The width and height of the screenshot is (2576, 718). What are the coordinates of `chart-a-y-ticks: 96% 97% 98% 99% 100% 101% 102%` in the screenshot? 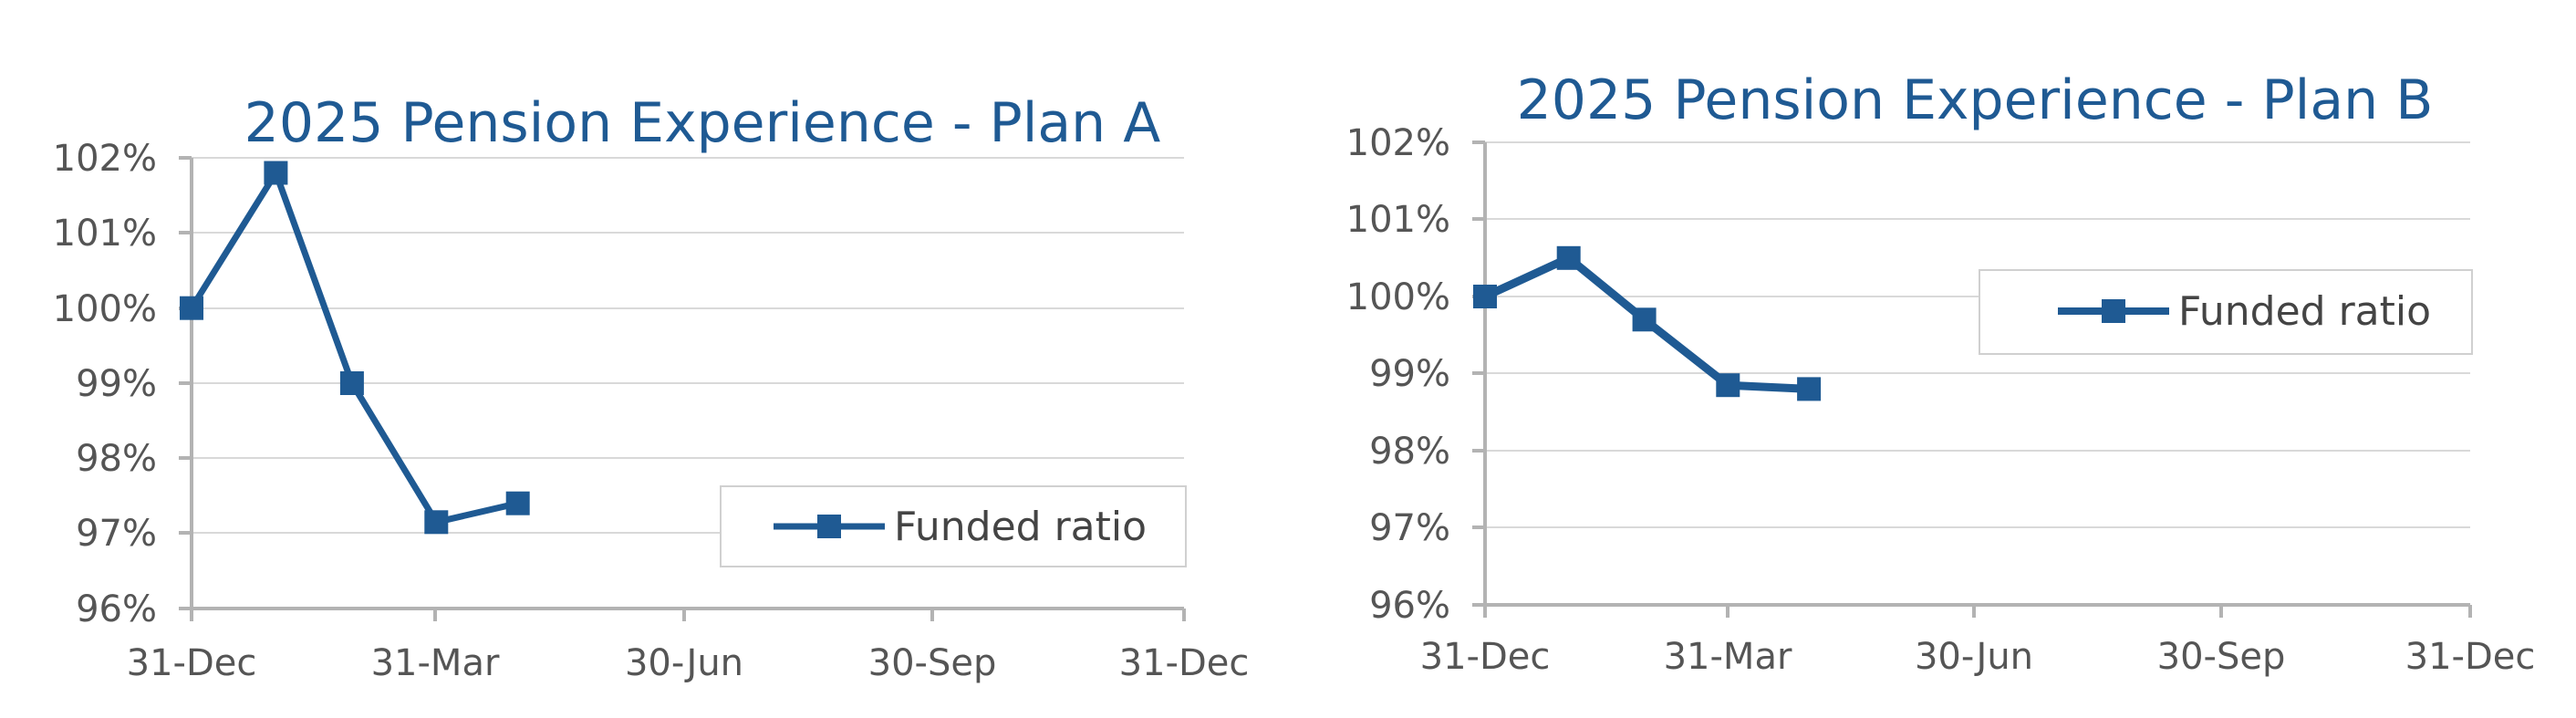 It's located at (122, 384).